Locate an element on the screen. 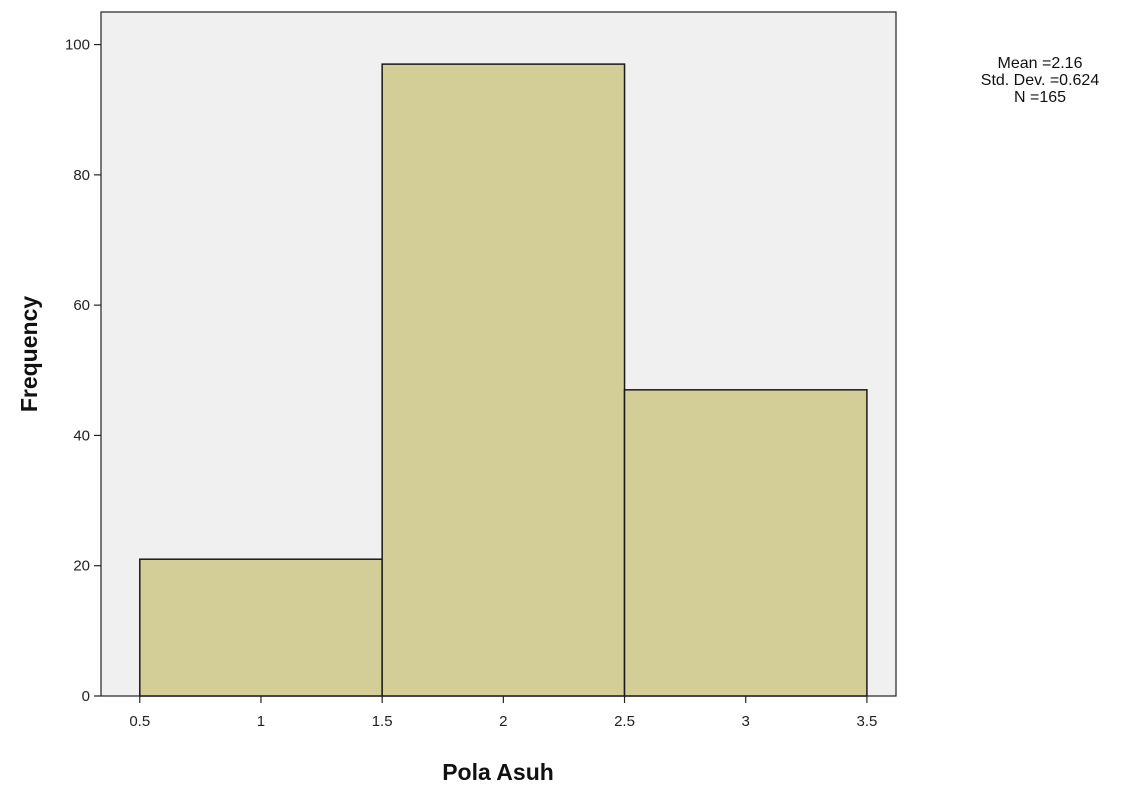 The image size is (1136, 798). y-tick-label: 40 is located at coordinates (81, 435).